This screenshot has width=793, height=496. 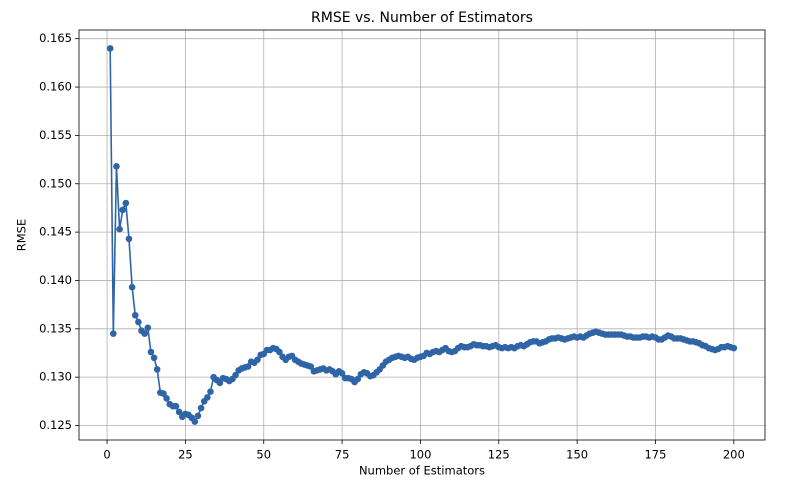 What do you see at coordinates (55, 135) in the screenshot?
I see `y-tick-label: 0.155` at bounding box center [55, 135].